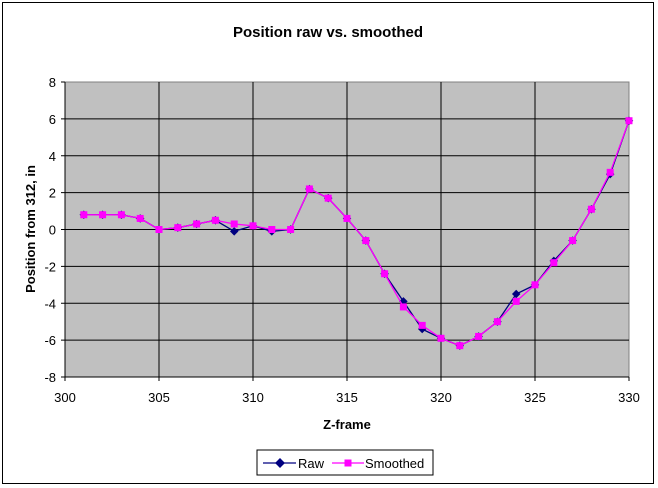  What do you see at coordinates (347, 424) in the screenshot?
I see `x-axis-title: Z-frame` at bounding box center [347, 424].